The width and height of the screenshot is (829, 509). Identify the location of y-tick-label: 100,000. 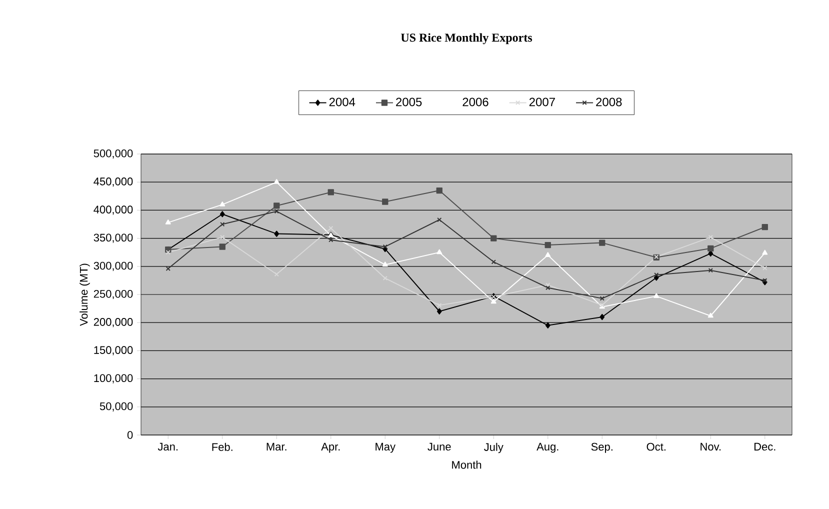
(113, 379).